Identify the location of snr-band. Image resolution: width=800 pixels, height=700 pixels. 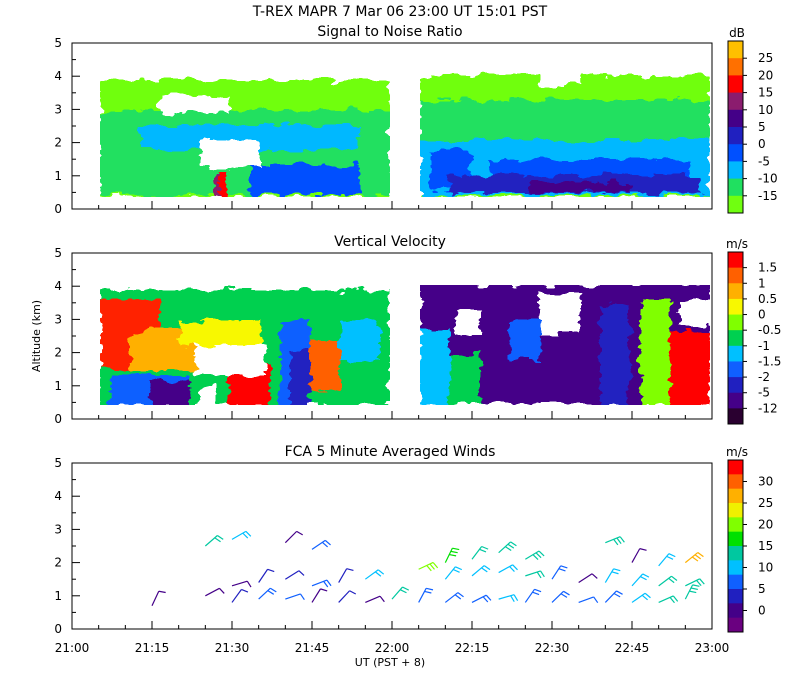
(305, 180).